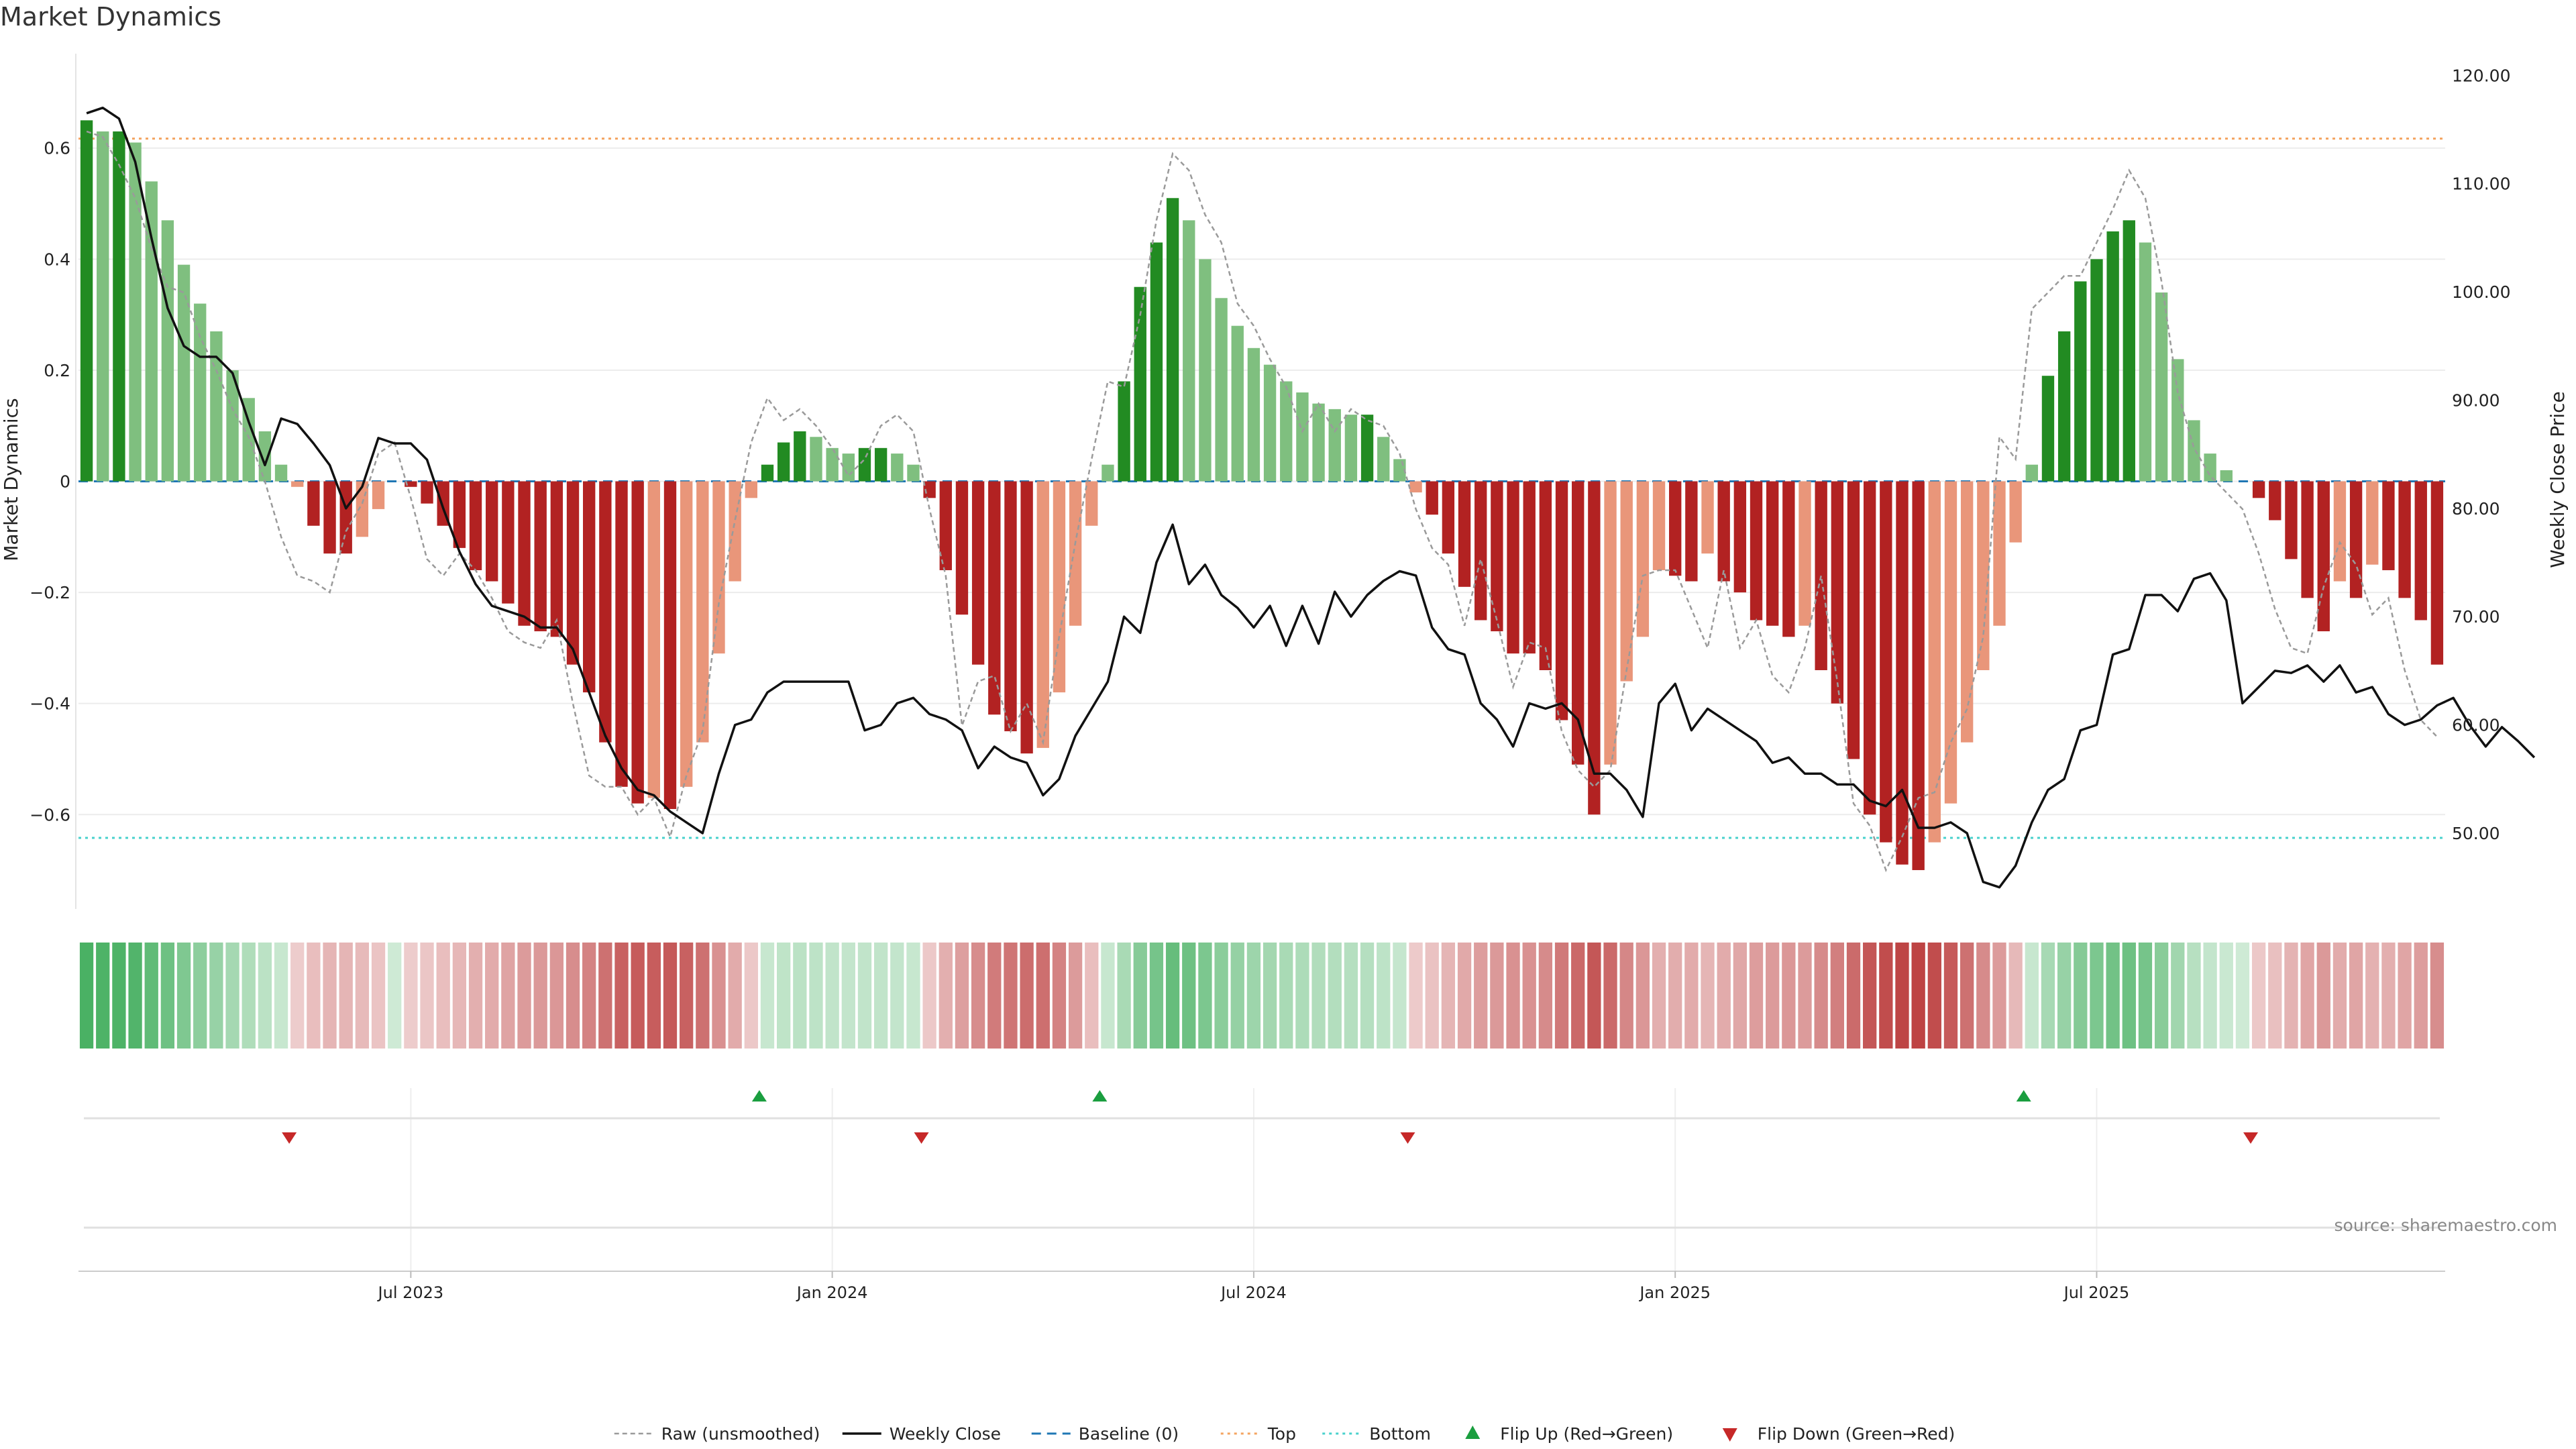 The image size is (2576, 1449). Describe the element at coordinates (2476, 833) in the screenshot. I see `y-right-tick-label: 50.00` at that location.